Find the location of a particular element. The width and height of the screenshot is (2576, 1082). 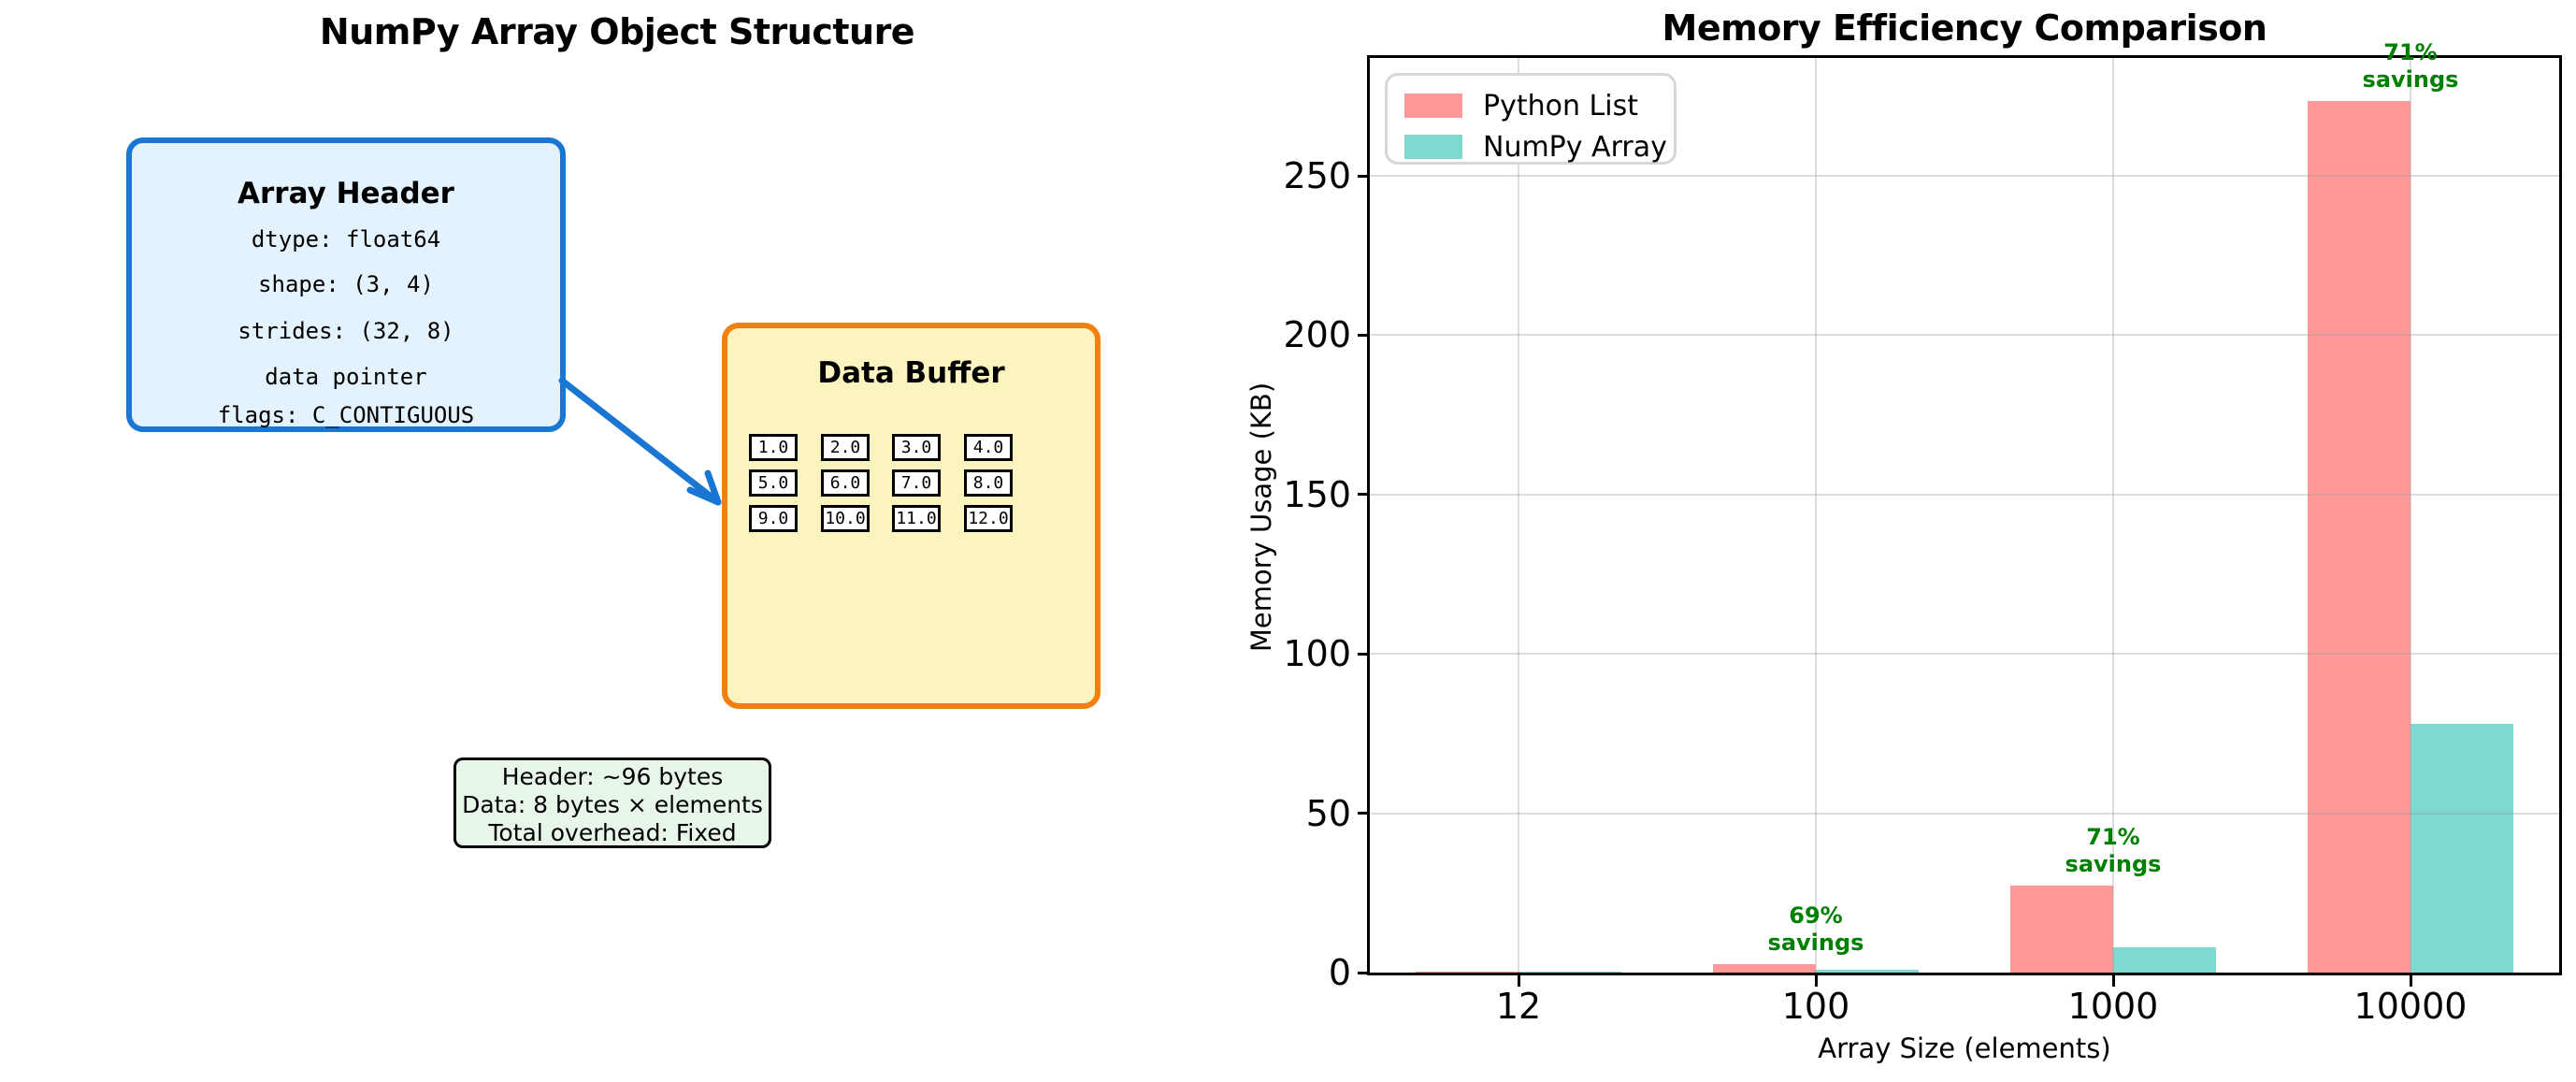

array-header-line-dtype: dtype: float64 is located at coordinates (346, 239).